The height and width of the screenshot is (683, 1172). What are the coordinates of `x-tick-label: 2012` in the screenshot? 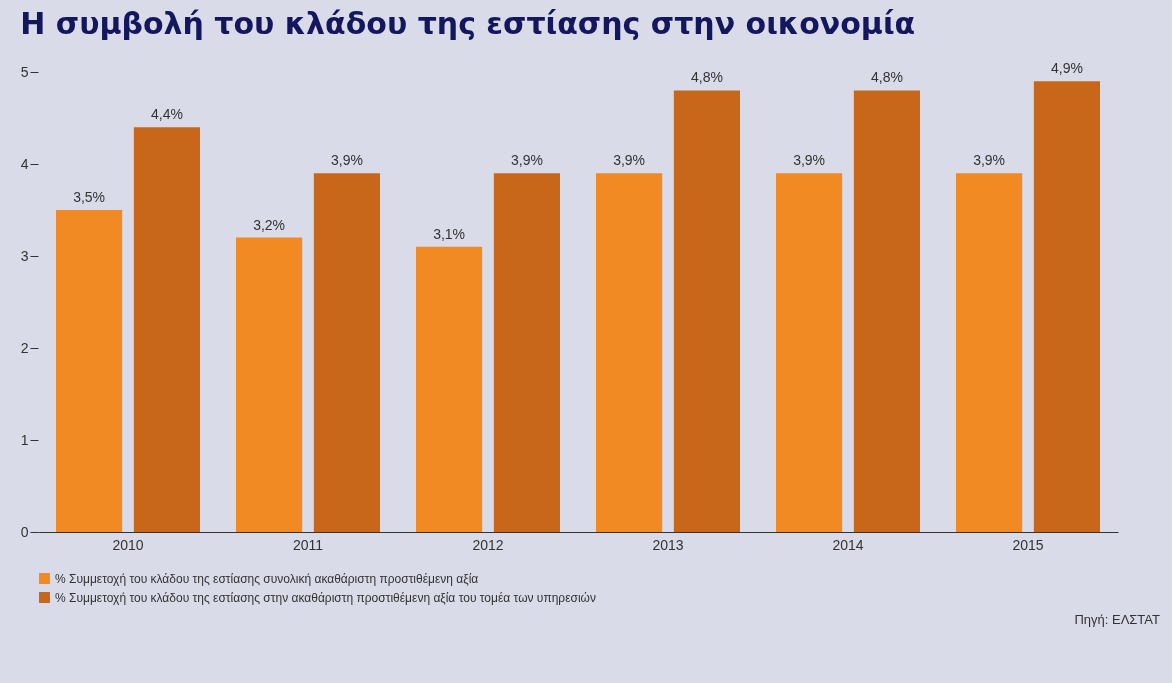 It's located at (488, 544).